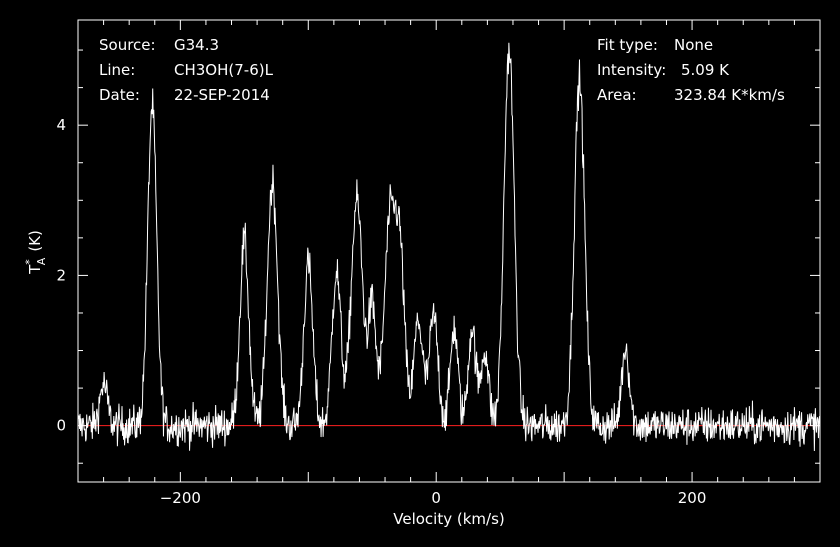 This screenshot has height=547, width=840. I want to click on header-source-value: G34.3, so click(197, 45).